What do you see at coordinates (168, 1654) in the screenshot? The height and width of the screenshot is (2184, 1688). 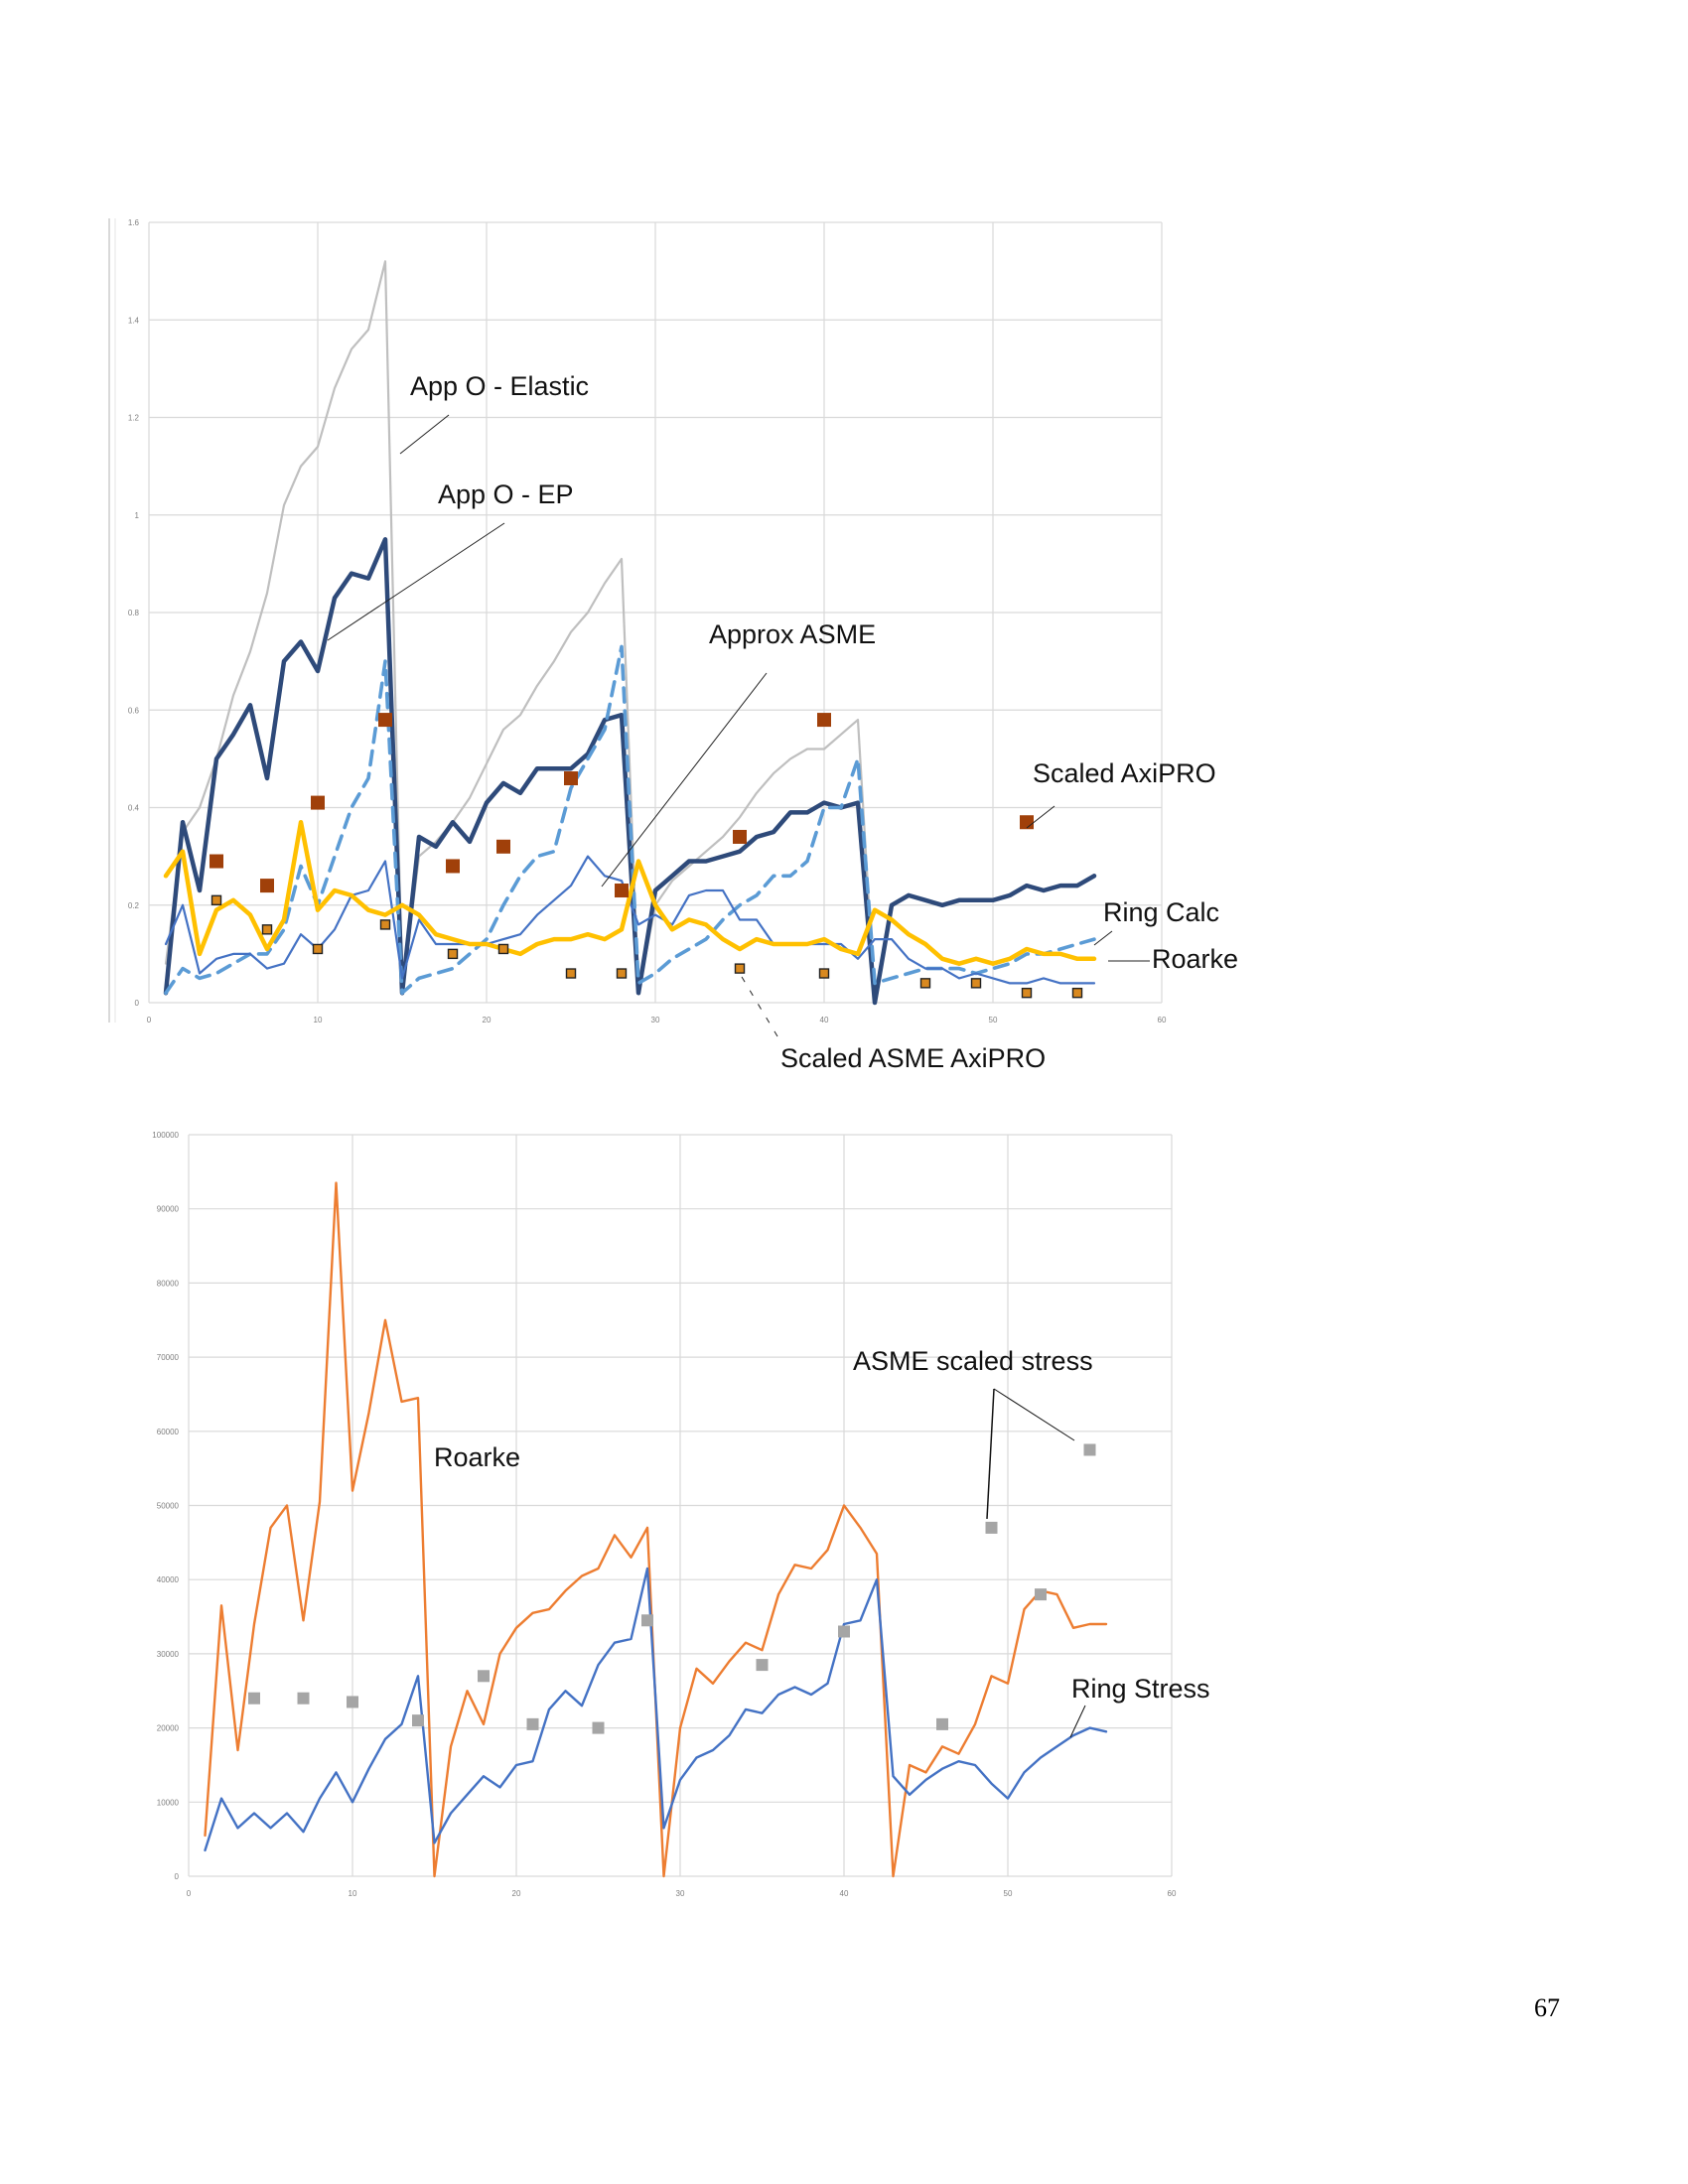 I see `y-tick-label: 30000` at bounding box center [168, 1654].